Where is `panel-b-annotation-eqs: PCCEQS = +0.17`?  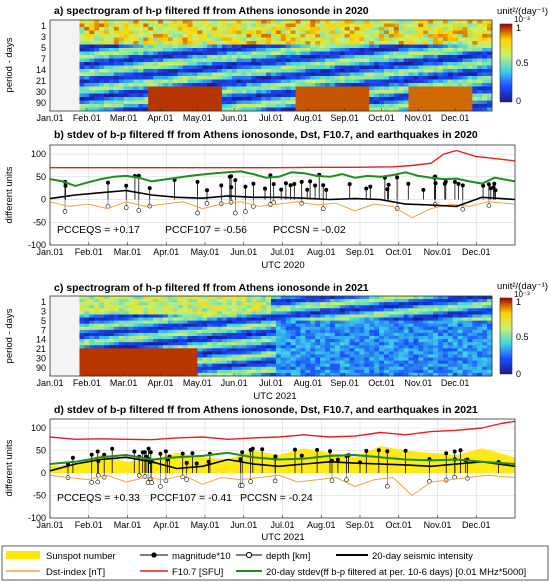 panel-b-annotation-eqs: PCCEQS = +0.17 is located at coordinates (98, 230).